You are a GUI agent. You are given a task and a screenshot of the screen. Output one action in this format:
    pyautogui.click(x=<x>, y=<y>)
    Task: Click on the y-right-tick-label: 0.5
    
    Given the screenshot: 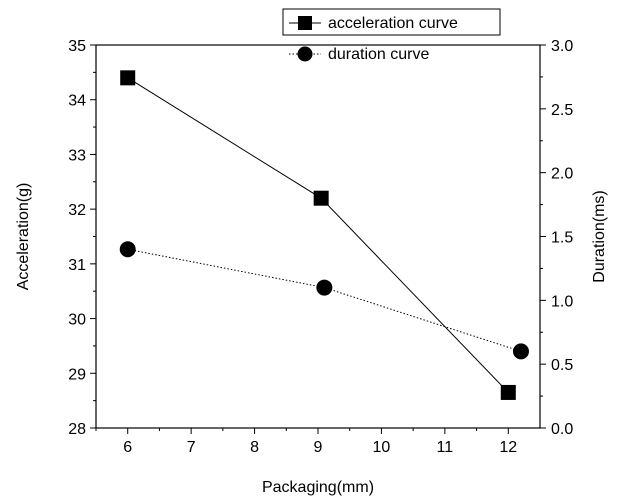 What is the action you would take?
    pyautogui.click(x=562, y=365)
    